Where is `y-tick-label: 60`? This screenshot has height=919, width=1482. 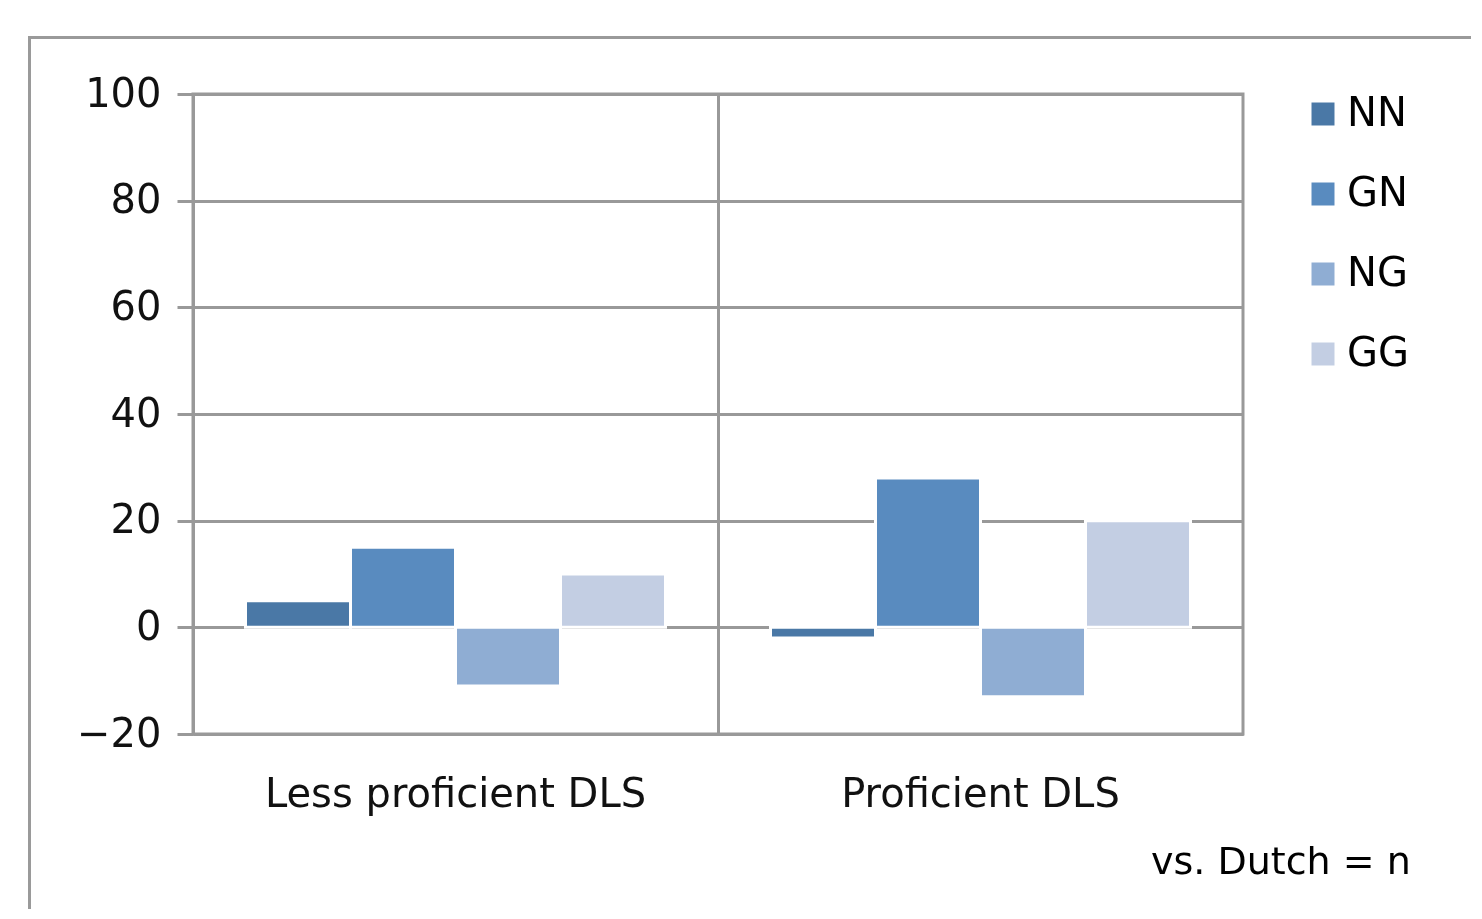 y-tick-label: 60 is located at coordinates (136, 305).